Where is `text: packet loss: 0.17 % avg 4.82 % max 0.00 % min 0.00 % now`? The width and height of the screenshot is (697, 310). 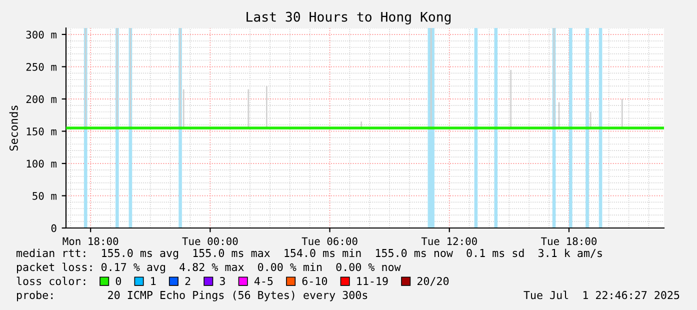
text: packet loss: 0.17 % avg 4.82 % max 0.00 % min 0.00 % now is located at coordinates (209, 268).